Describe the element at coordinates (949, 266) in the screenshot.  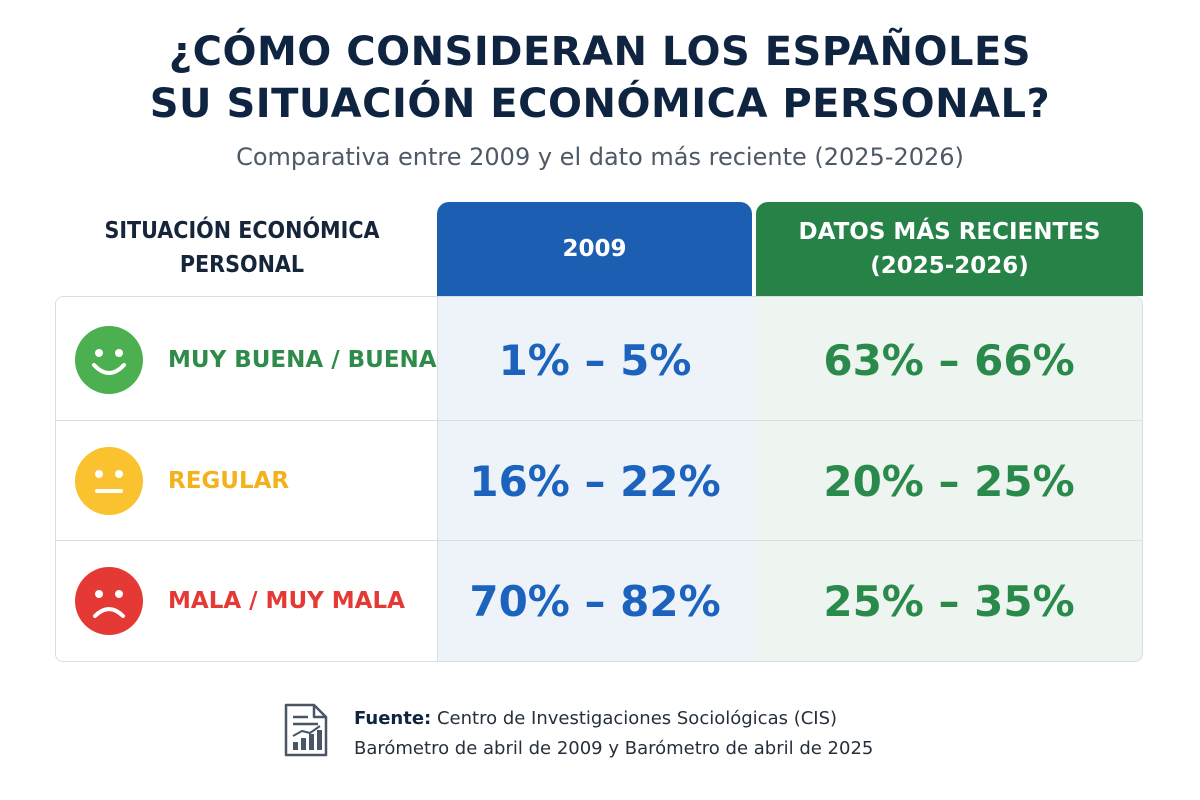
I see `column-header-recent-line-2: (2025-2026)` at that location.